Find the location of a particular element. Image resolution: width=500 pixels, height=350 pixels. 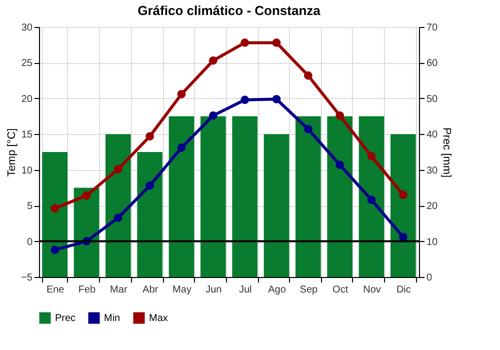

y2-tick-label: 50 is located at coordinates (432, 99).